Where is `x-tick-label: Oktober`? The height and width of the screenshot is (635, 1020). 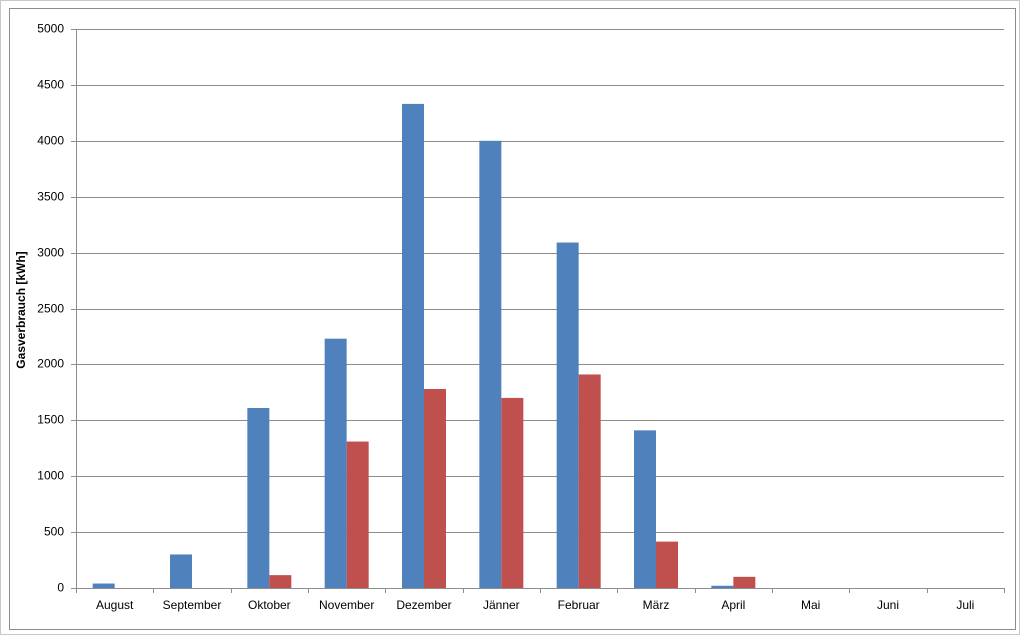 x-tick-label: Oktober is located at coordinates (269, 605).